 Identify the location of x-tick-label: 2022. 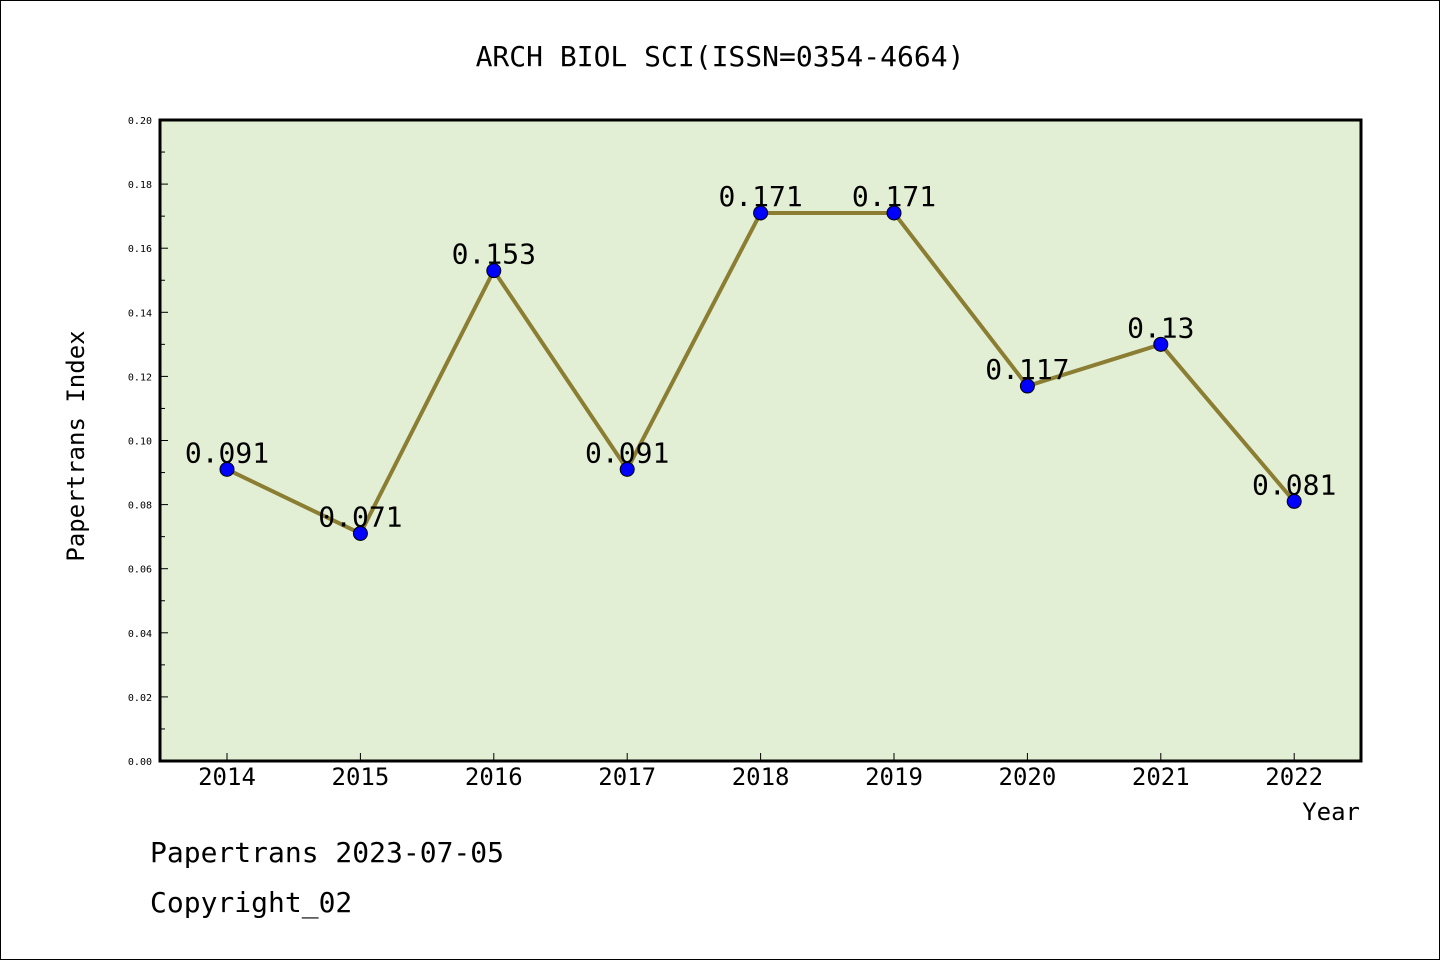
(1294, 777).